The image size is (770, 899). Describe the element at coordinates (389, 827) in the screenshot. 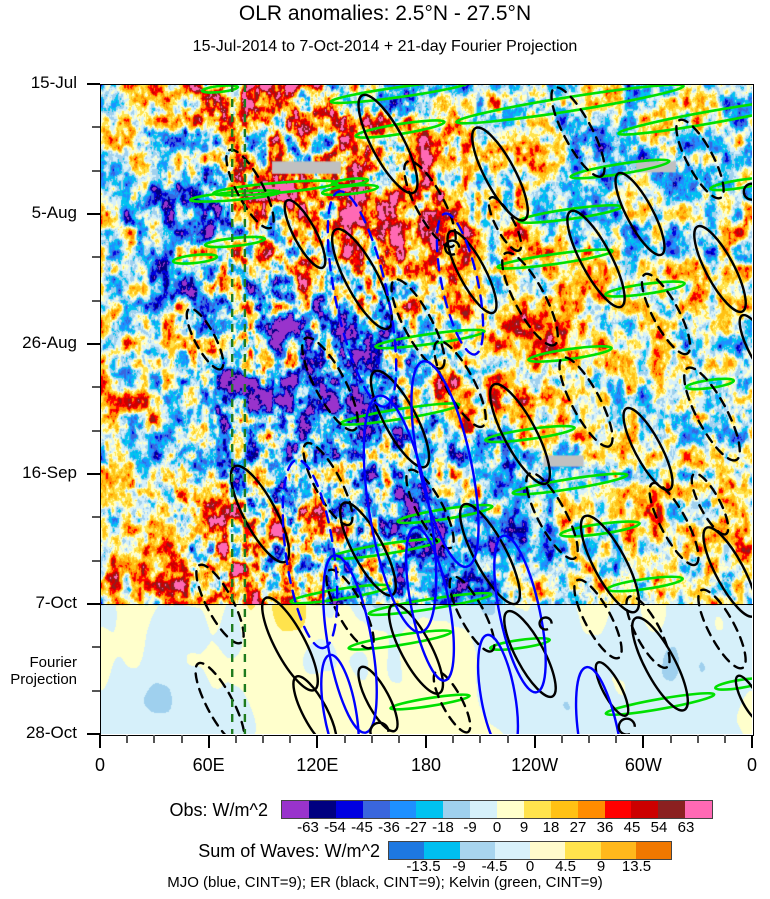

I see `colorbar-tick-label: -36` at that location.